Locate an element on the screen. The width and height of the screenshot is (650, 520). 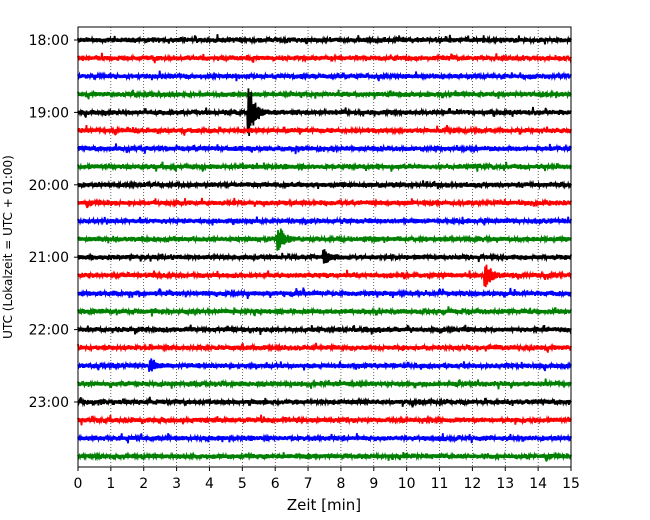
x-tick-label-4: 4 is located at coordinates (209, 484).